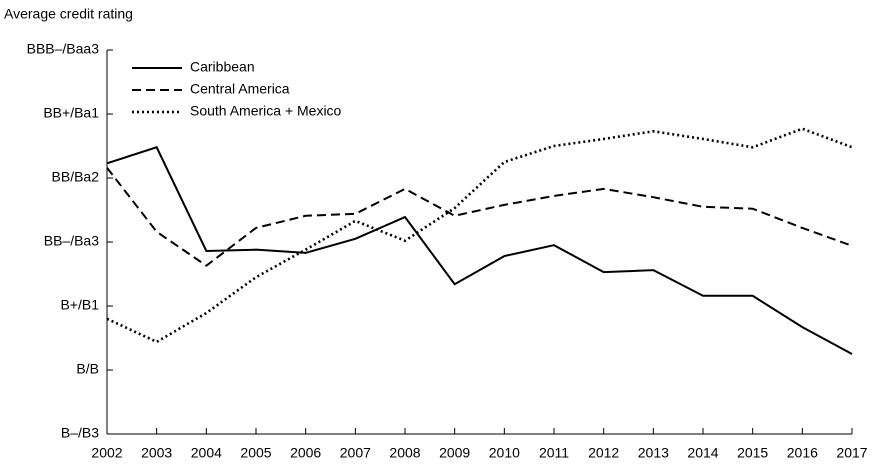 This screenshot has width=874, height=474. I want to click on chart-title: Average credit rating, so click(68, 14).